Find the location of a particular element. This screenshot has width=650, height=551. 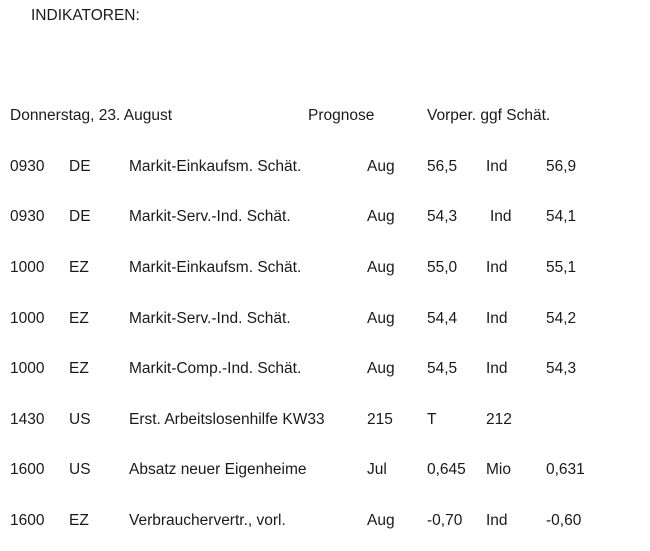

previous-cell: 0,631 is located at coordinates (565, 469).